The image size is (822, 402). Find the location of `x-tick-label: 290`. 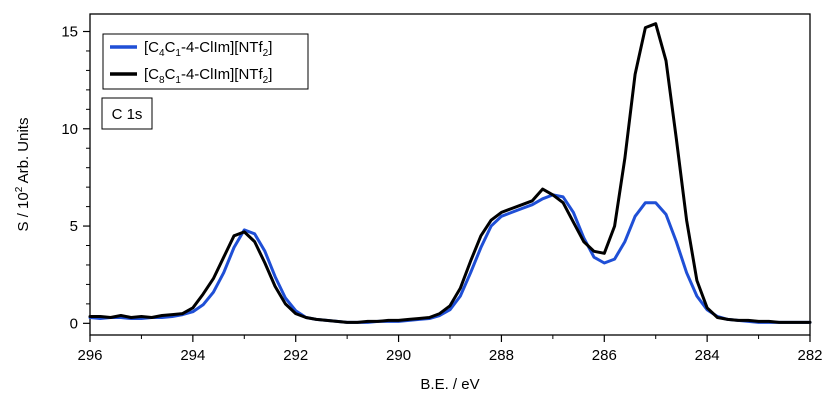

x-tick-label: 290 is located at coordinates (398, 355).